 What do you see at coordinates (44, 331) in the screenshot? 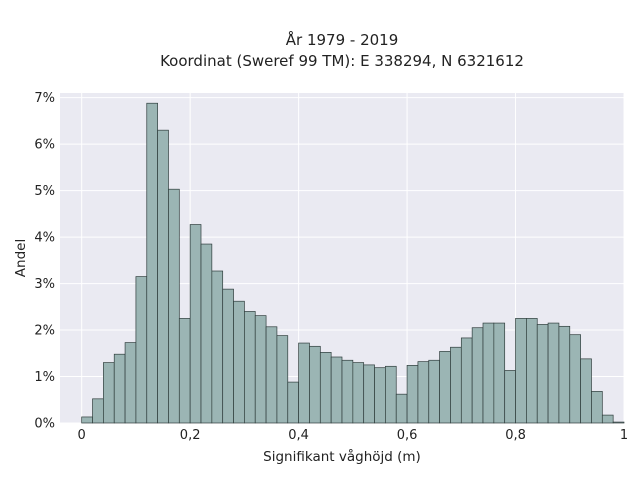
I see `y-tick-label: 2%` at bounding box center [44, 331].